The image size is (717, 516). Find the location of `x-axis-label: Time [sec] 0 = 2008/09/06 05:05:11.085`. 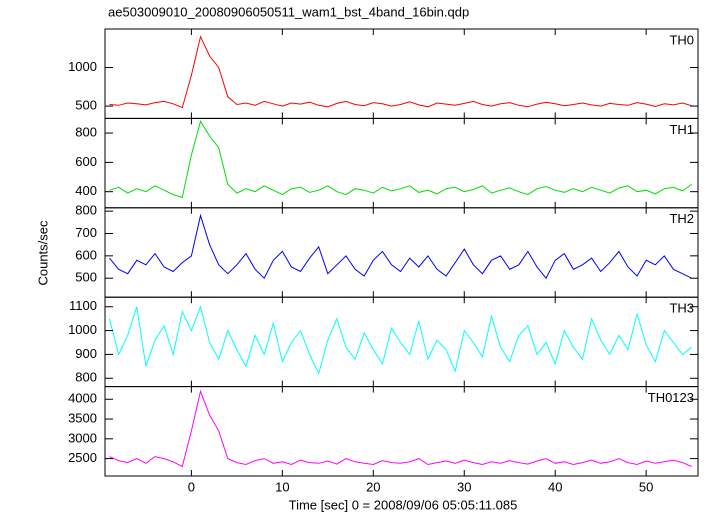

x-axis-label: Time [sec] 0 = 2008/09/06 05:05:11.085 is located at coordinates (403, 504).